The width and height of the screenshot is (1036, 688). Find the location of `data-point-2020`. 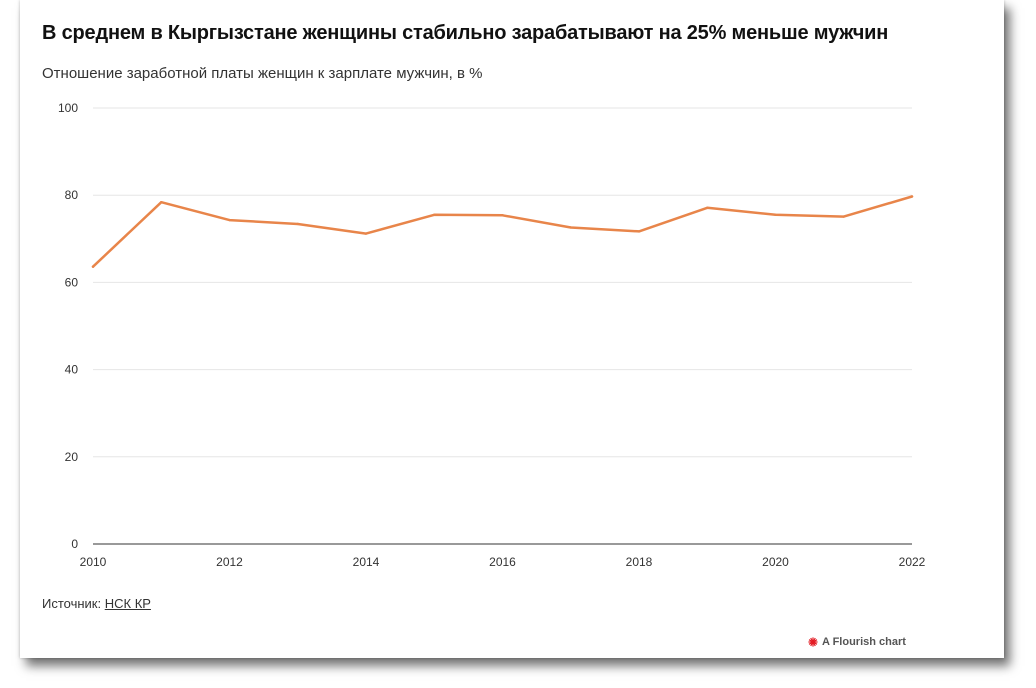

data-point-2020 is located at coordinates (775, 215).